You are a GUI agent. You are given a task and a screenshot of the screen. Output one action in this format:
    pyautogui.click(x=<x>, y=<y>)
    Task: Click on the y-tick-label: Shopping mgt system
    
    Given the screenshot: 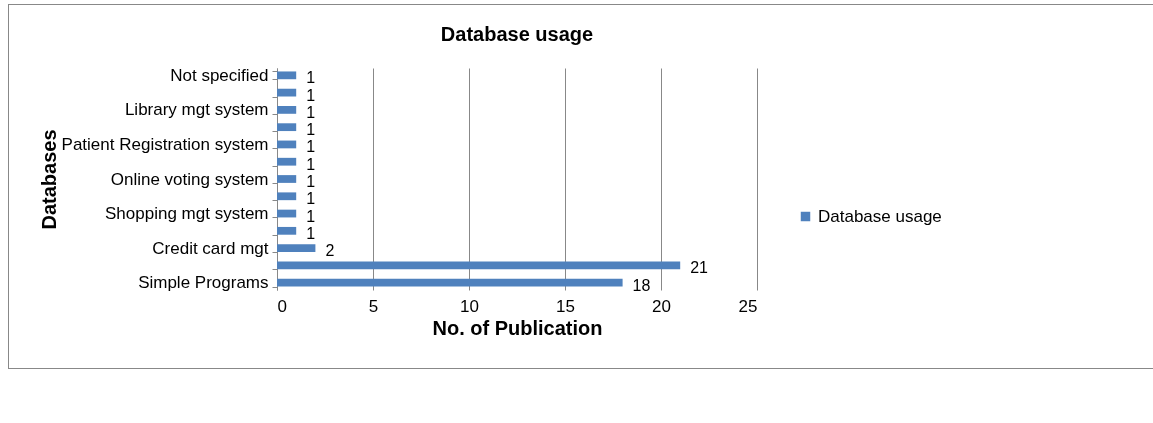 What is the action you would take?
    pyautogui.click(x=187, y=214)
    